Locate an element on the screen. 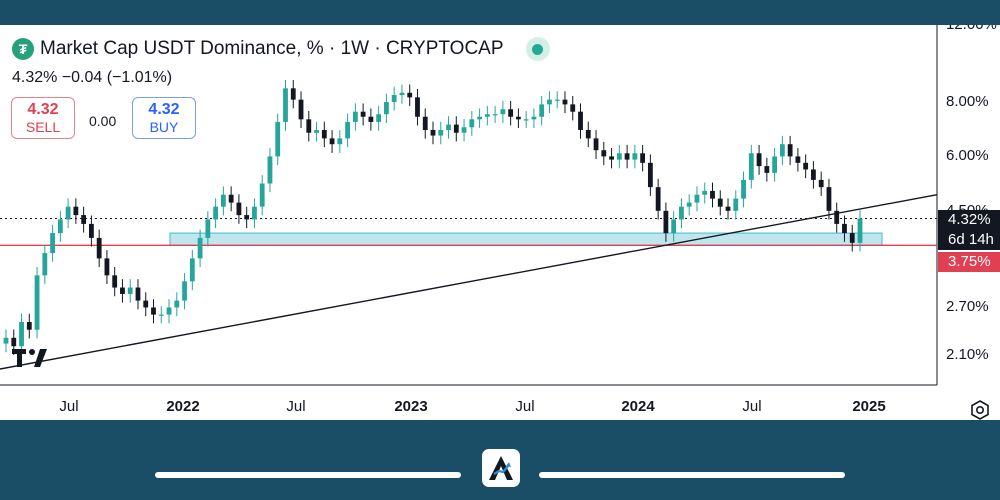  brand-logo-icon is located at coordinates (501, 468).